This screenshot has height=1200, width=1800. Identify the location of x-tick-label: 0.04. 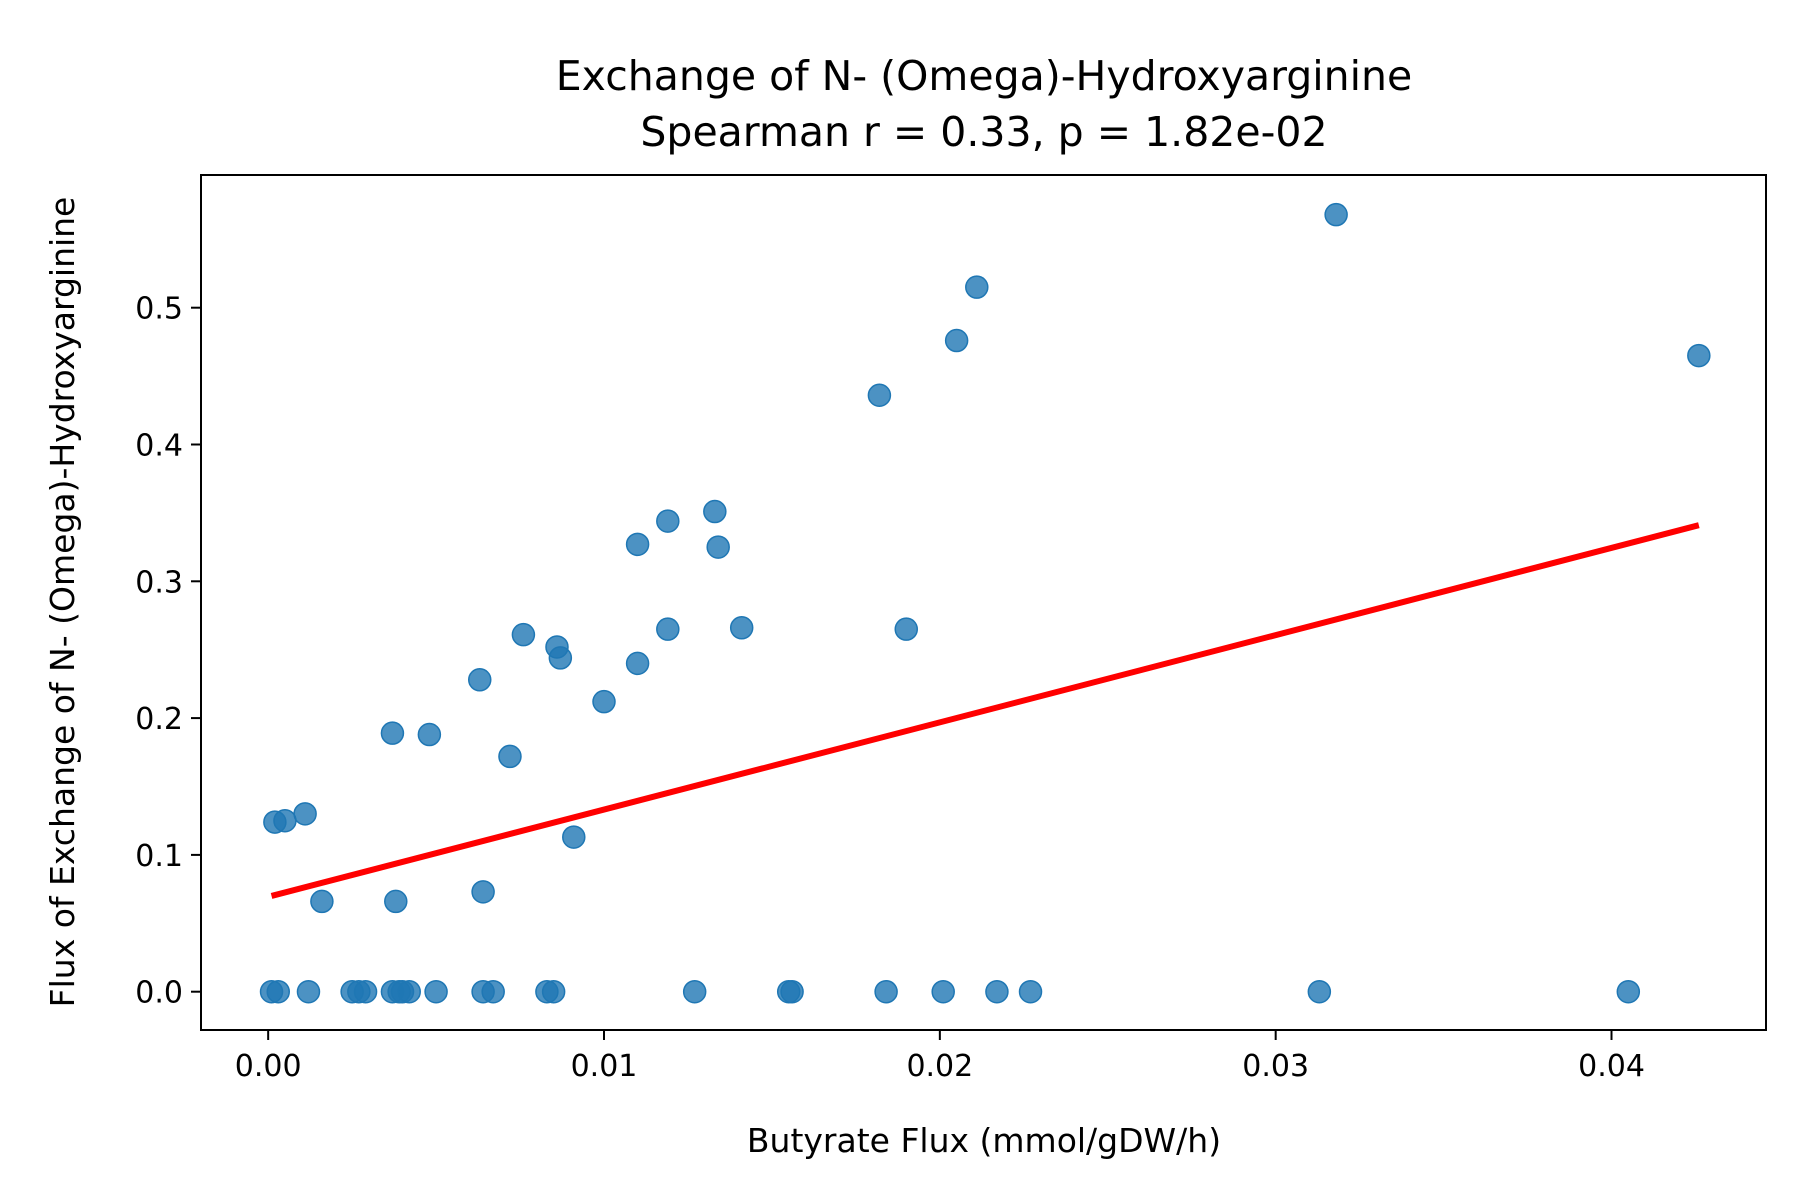
(1611, 1066).